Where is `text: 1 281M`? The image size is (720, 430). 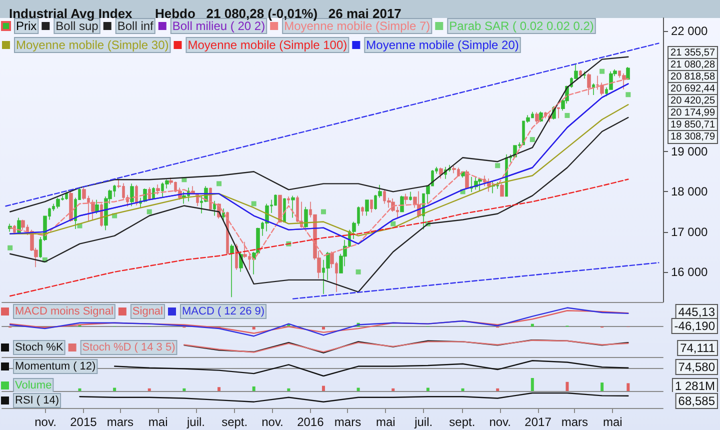 text: 1 281M is located at coordinates (695, 386).